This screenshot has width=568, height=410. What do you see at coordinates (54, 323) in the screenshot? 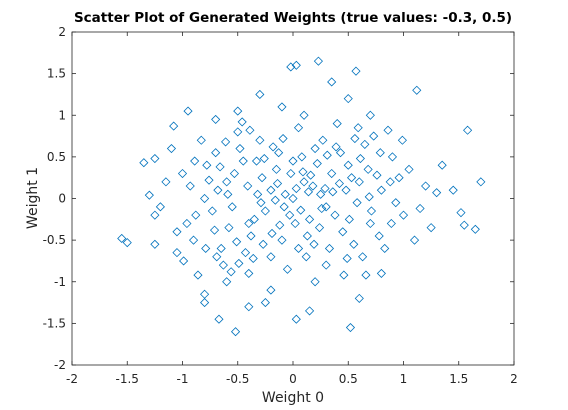
I see `y-tick-label: -1.5` at bounding box center [54, 323].